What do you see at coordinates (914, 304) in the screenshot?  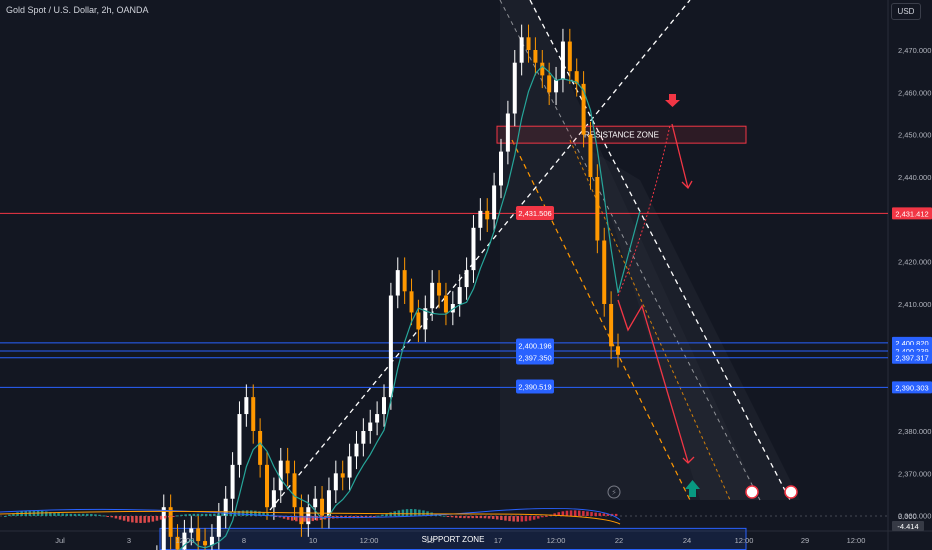 I see `price-axis-tick: 2,410.000` at bounding box center [914, 304].